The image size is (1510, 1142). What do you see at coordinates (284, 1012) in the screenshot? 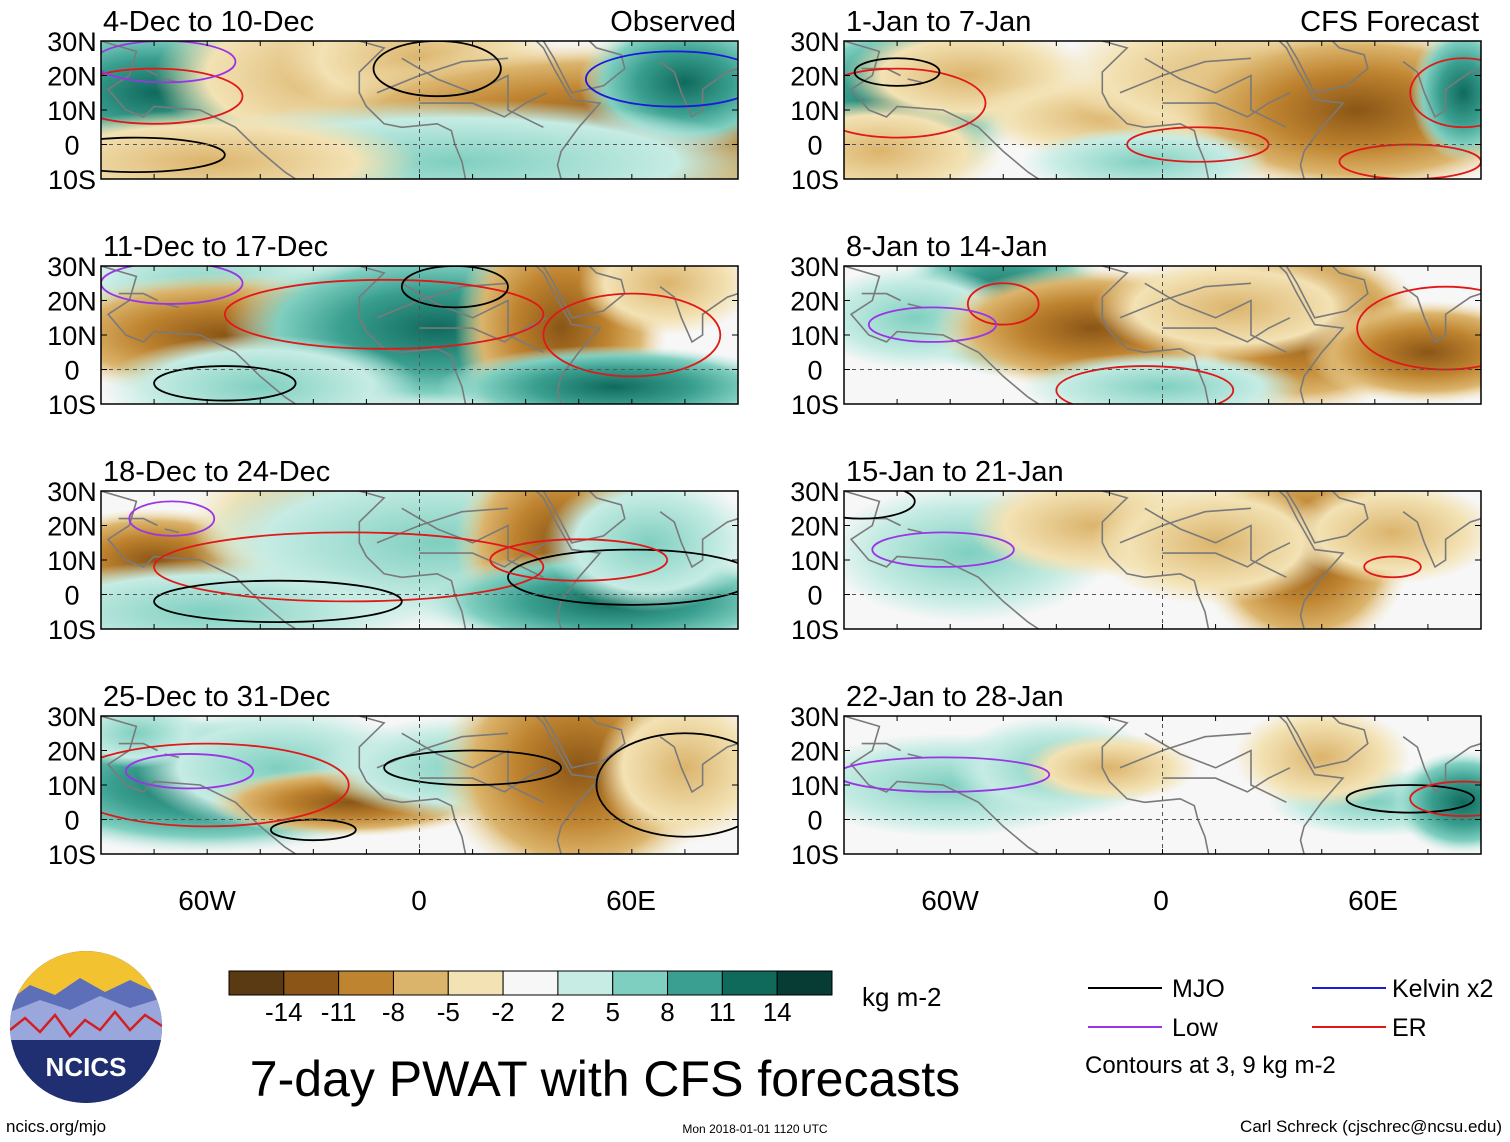
I see `colorbar-tick-label: -14` at bounding box center [284, 1012].